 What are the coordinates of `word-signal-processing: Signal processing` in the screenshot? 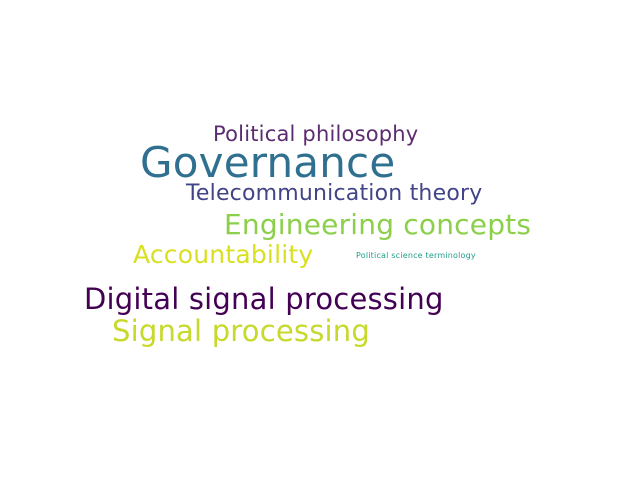 It's located at (241, 331).